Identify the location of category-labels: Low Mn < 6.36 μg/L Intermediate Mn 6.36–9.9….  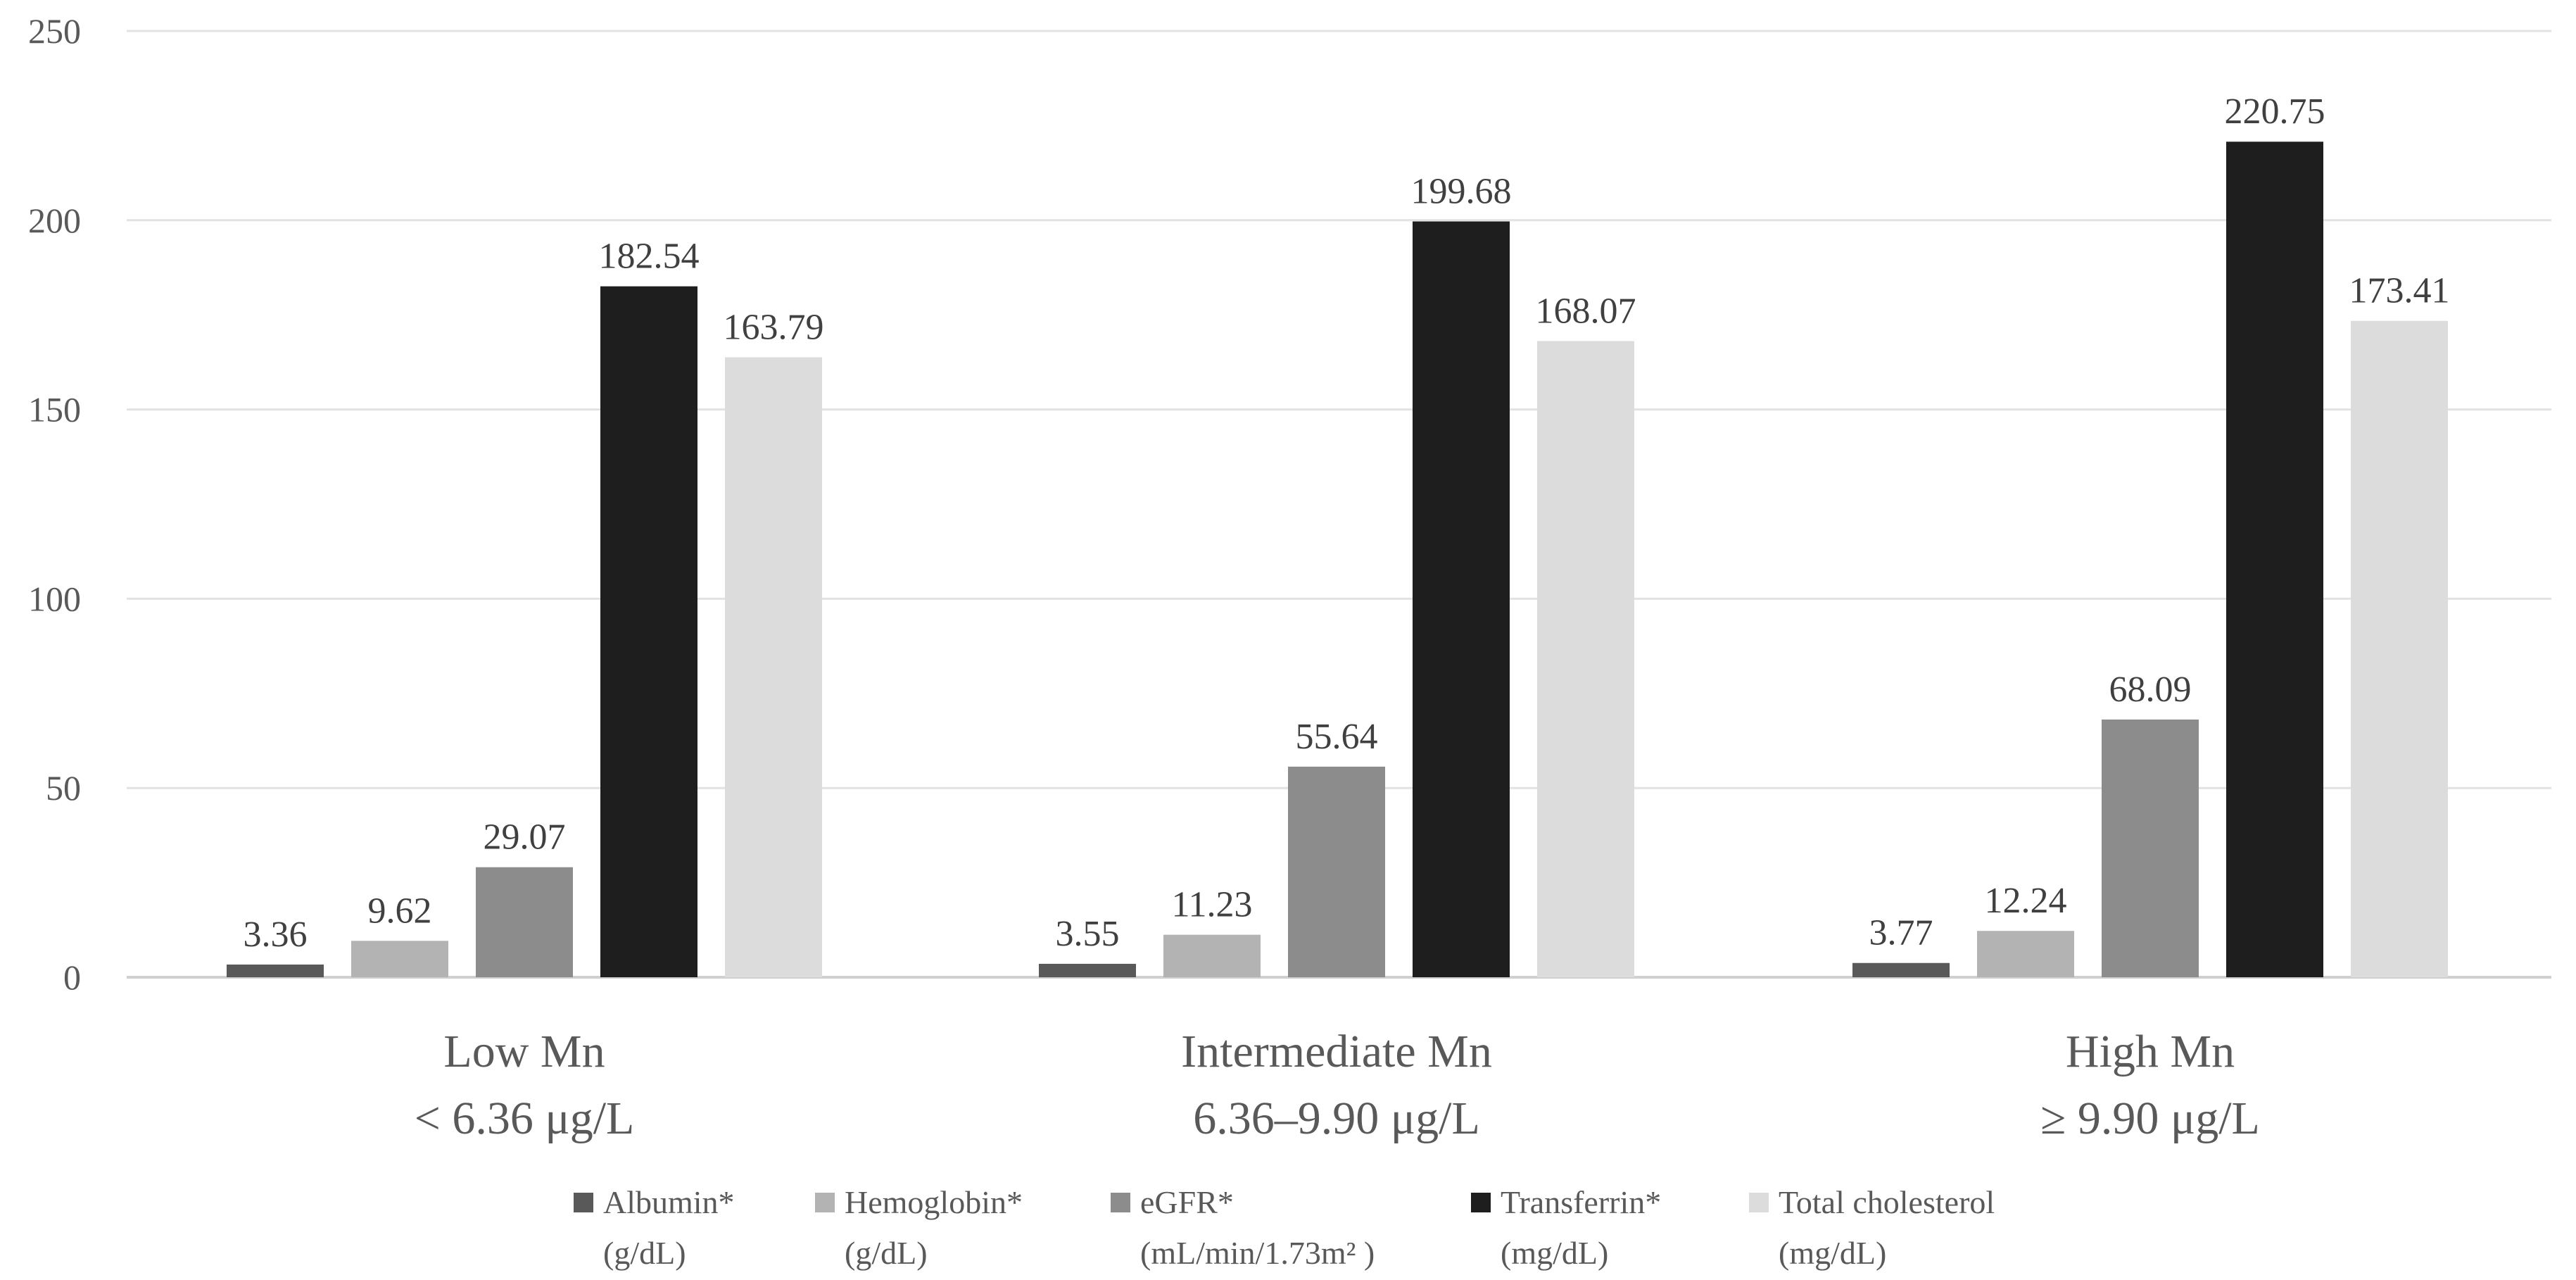
(1337, 1085).